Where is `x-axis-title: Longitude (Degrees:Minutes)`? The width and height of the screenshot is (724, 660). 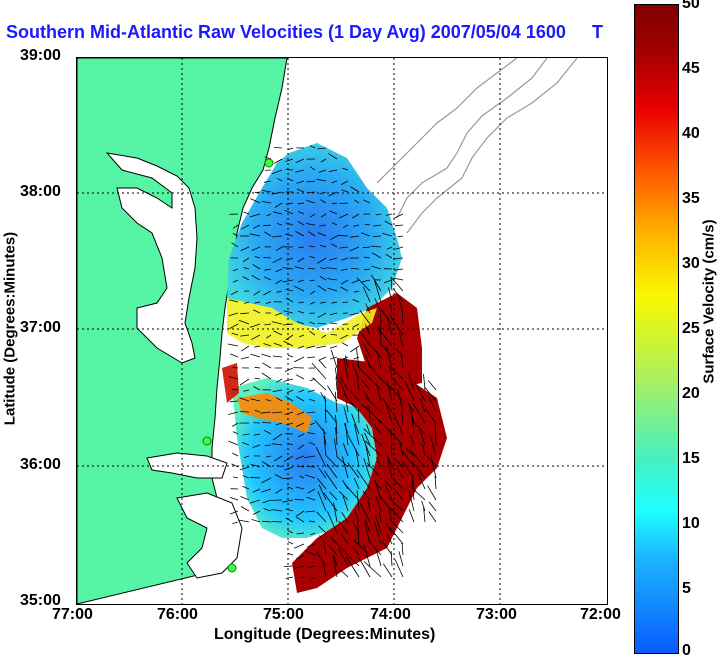 x-axis-title: Longitude (Degrees:Minutes) is located at coordinates (324, 635).